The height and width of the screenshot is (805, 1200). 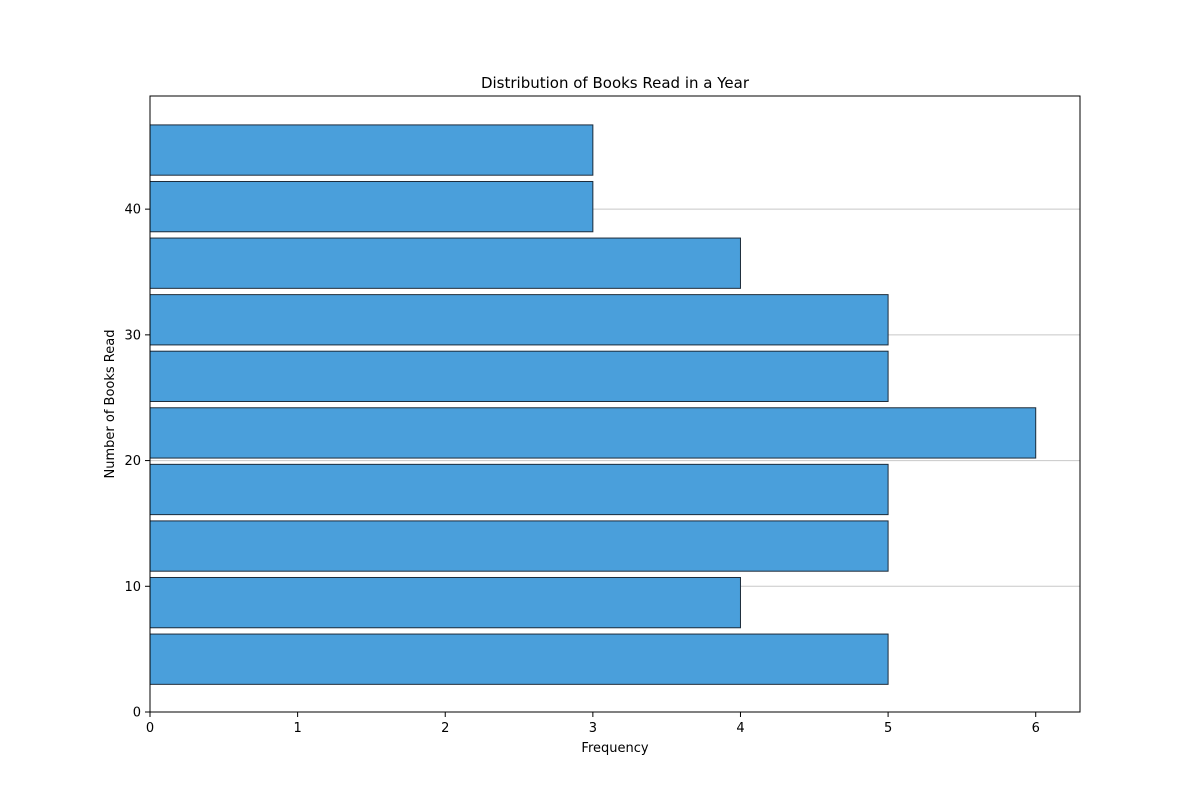 What do you see at coordinates (1036, 728) in the screenshot?
I see `x-tick-label: 6` at bounding box center [1036, 728].